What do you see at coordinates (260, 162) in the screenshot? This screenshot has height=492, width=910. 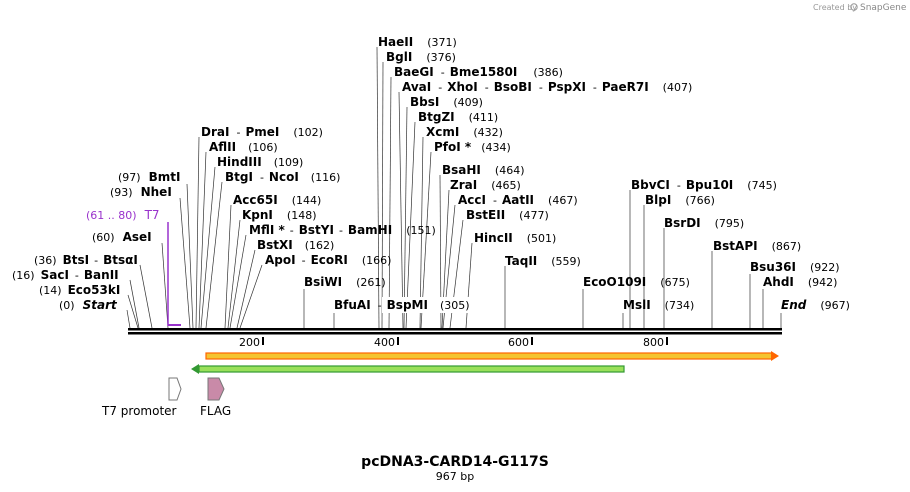 I see `site-hindiii: HindIII (109)` at bounding box center [260, 162].